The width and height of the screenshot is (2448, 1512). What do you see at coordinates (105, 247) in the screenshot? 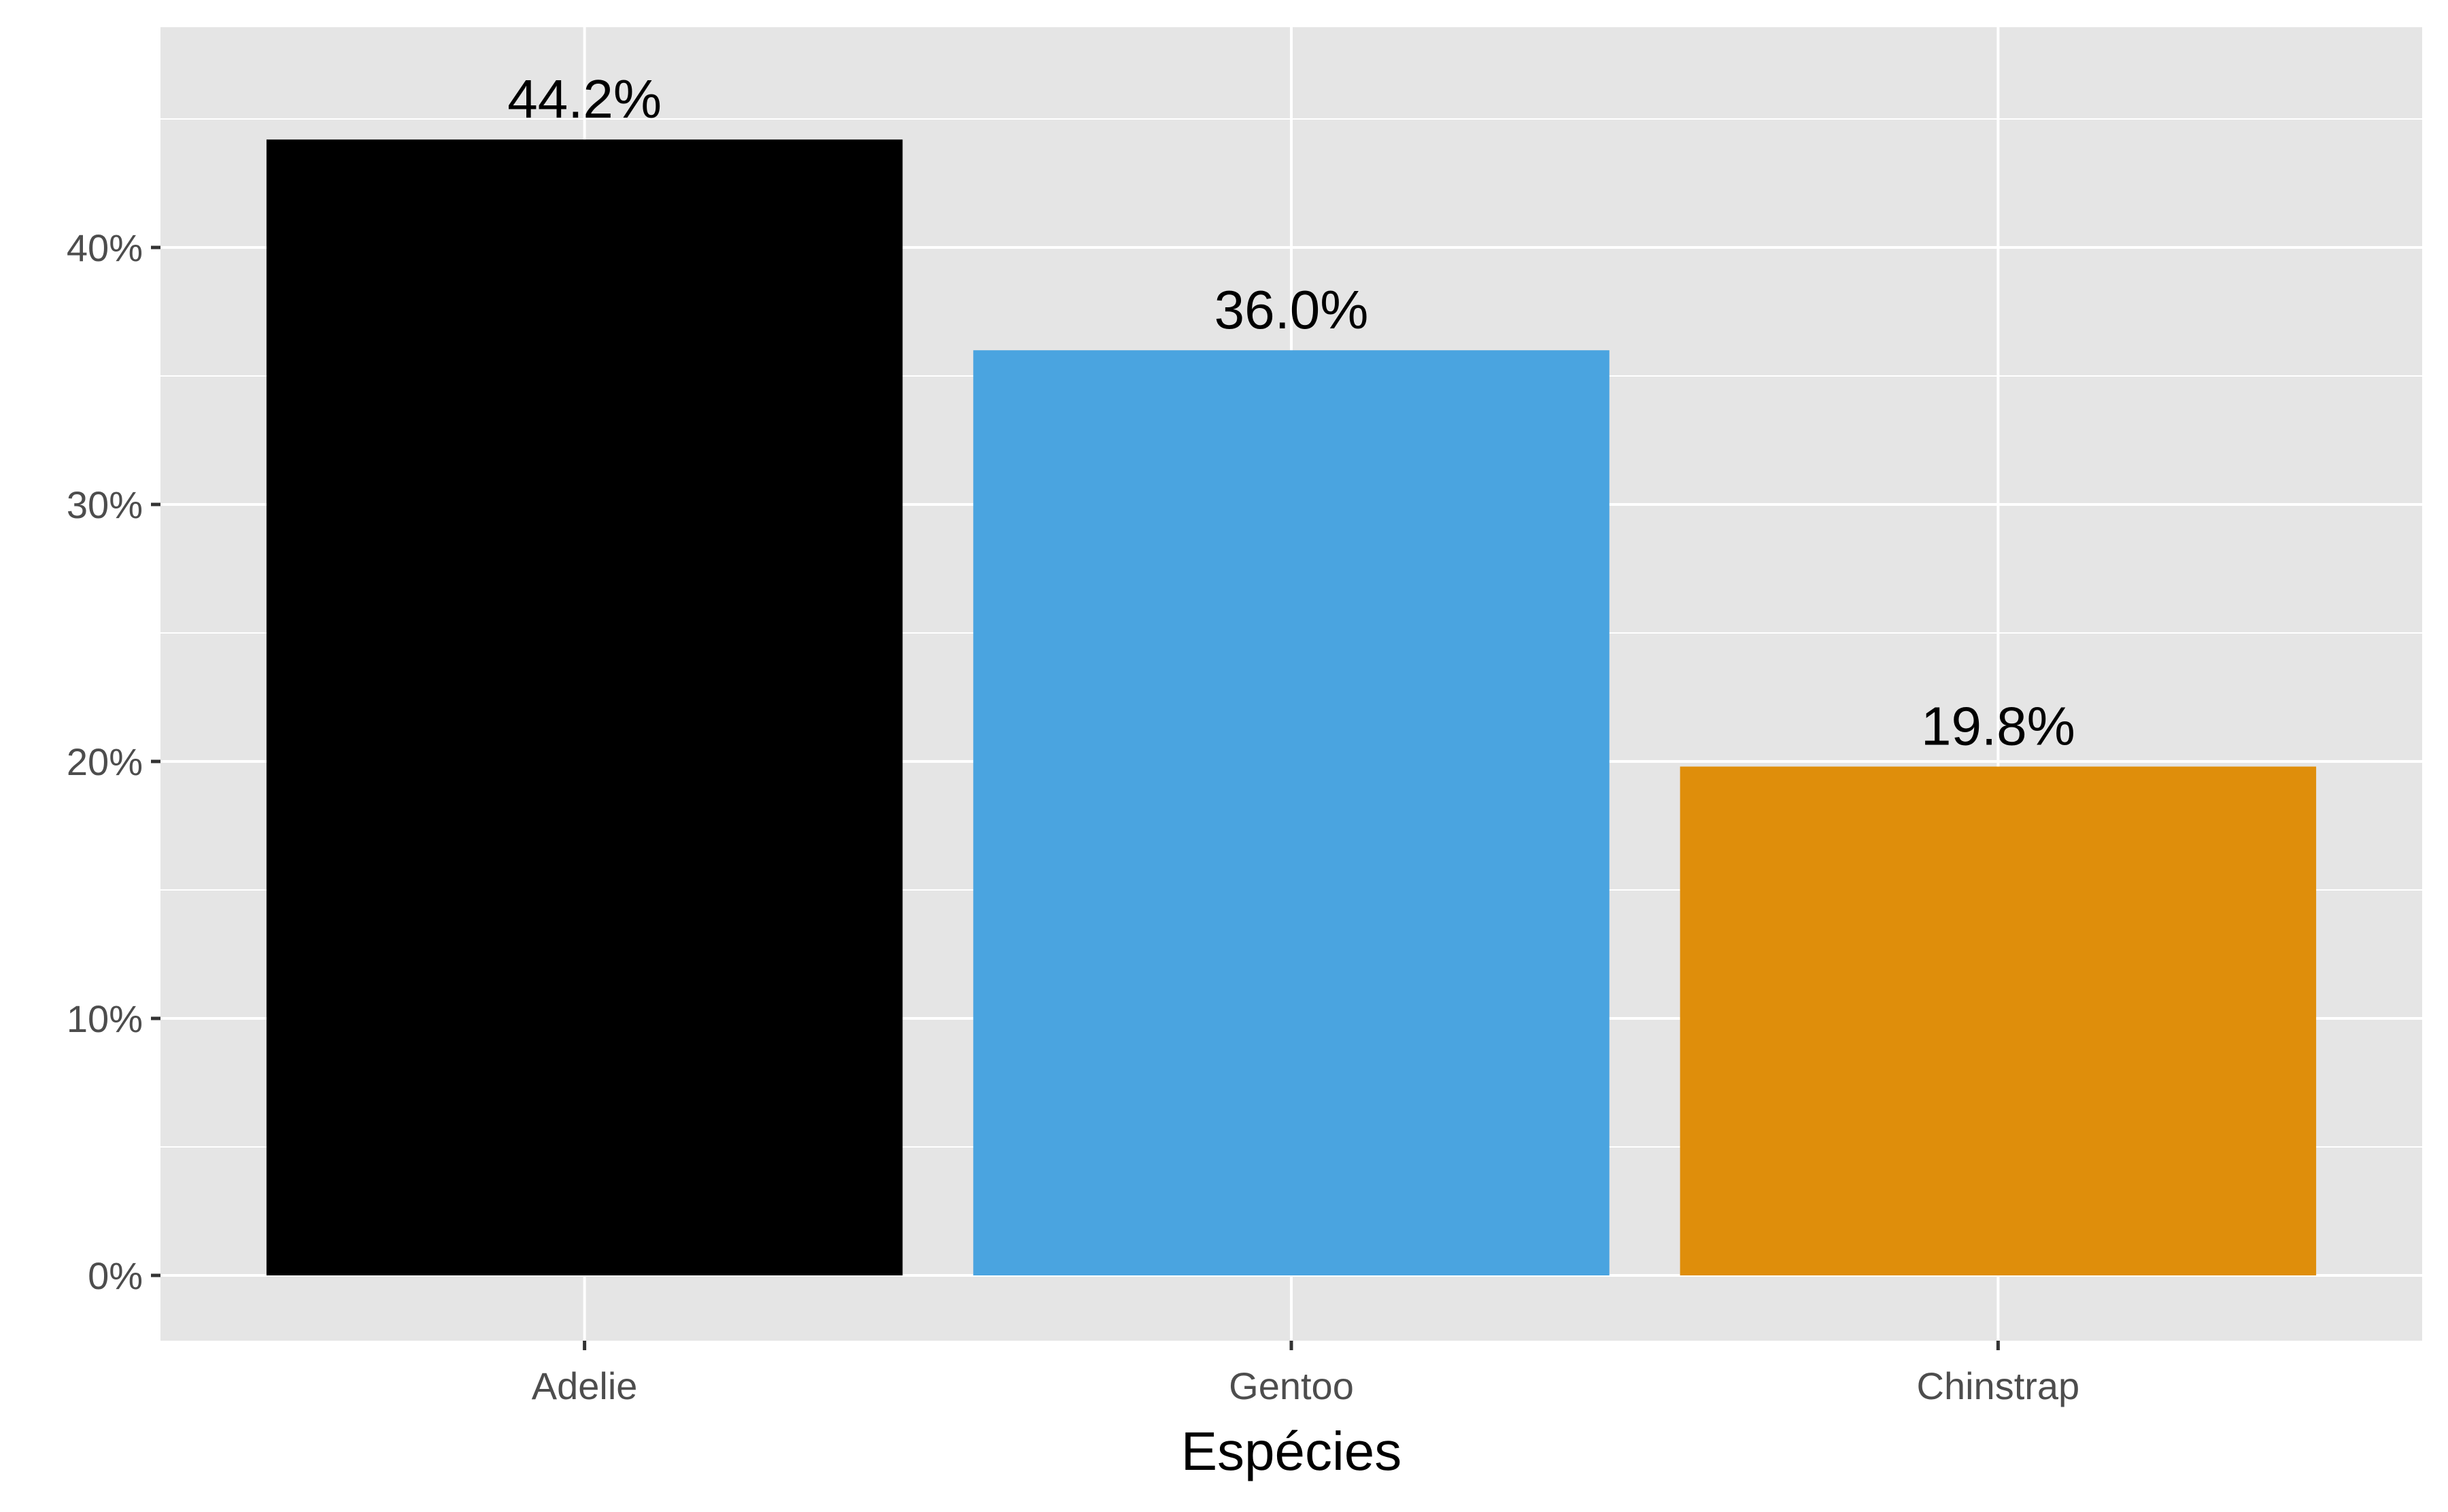
I see `y-tick-label: 40%` at bounding box center [105, 247].